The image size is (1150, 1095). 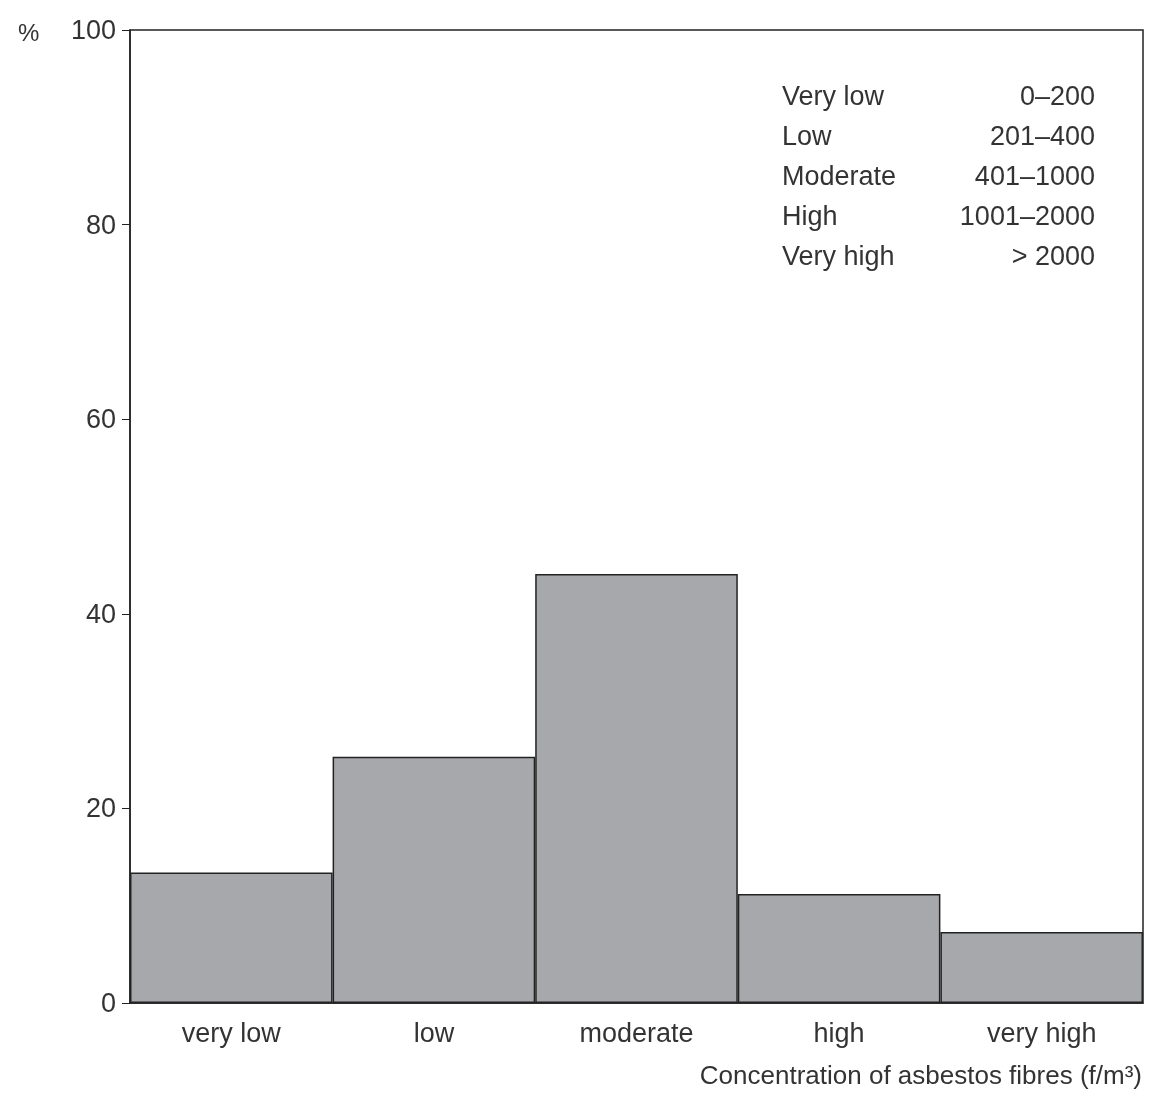 I want to click on x-tick-label: low, so click(x=434, y=1032).